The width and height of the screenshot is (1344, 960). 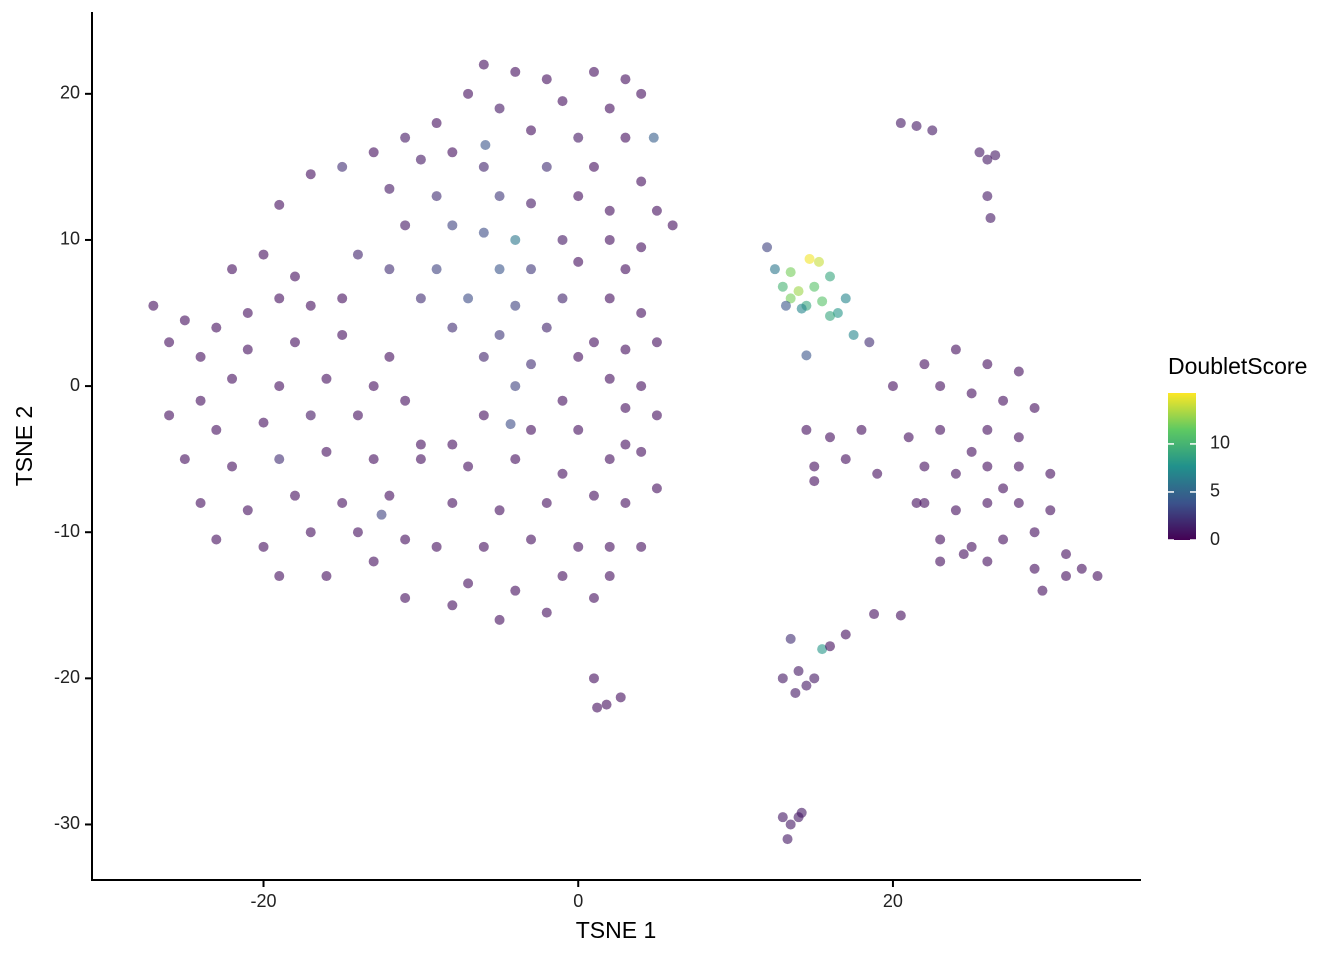 I want to click on y-tick-label: -20, so click(x=67, y=677).